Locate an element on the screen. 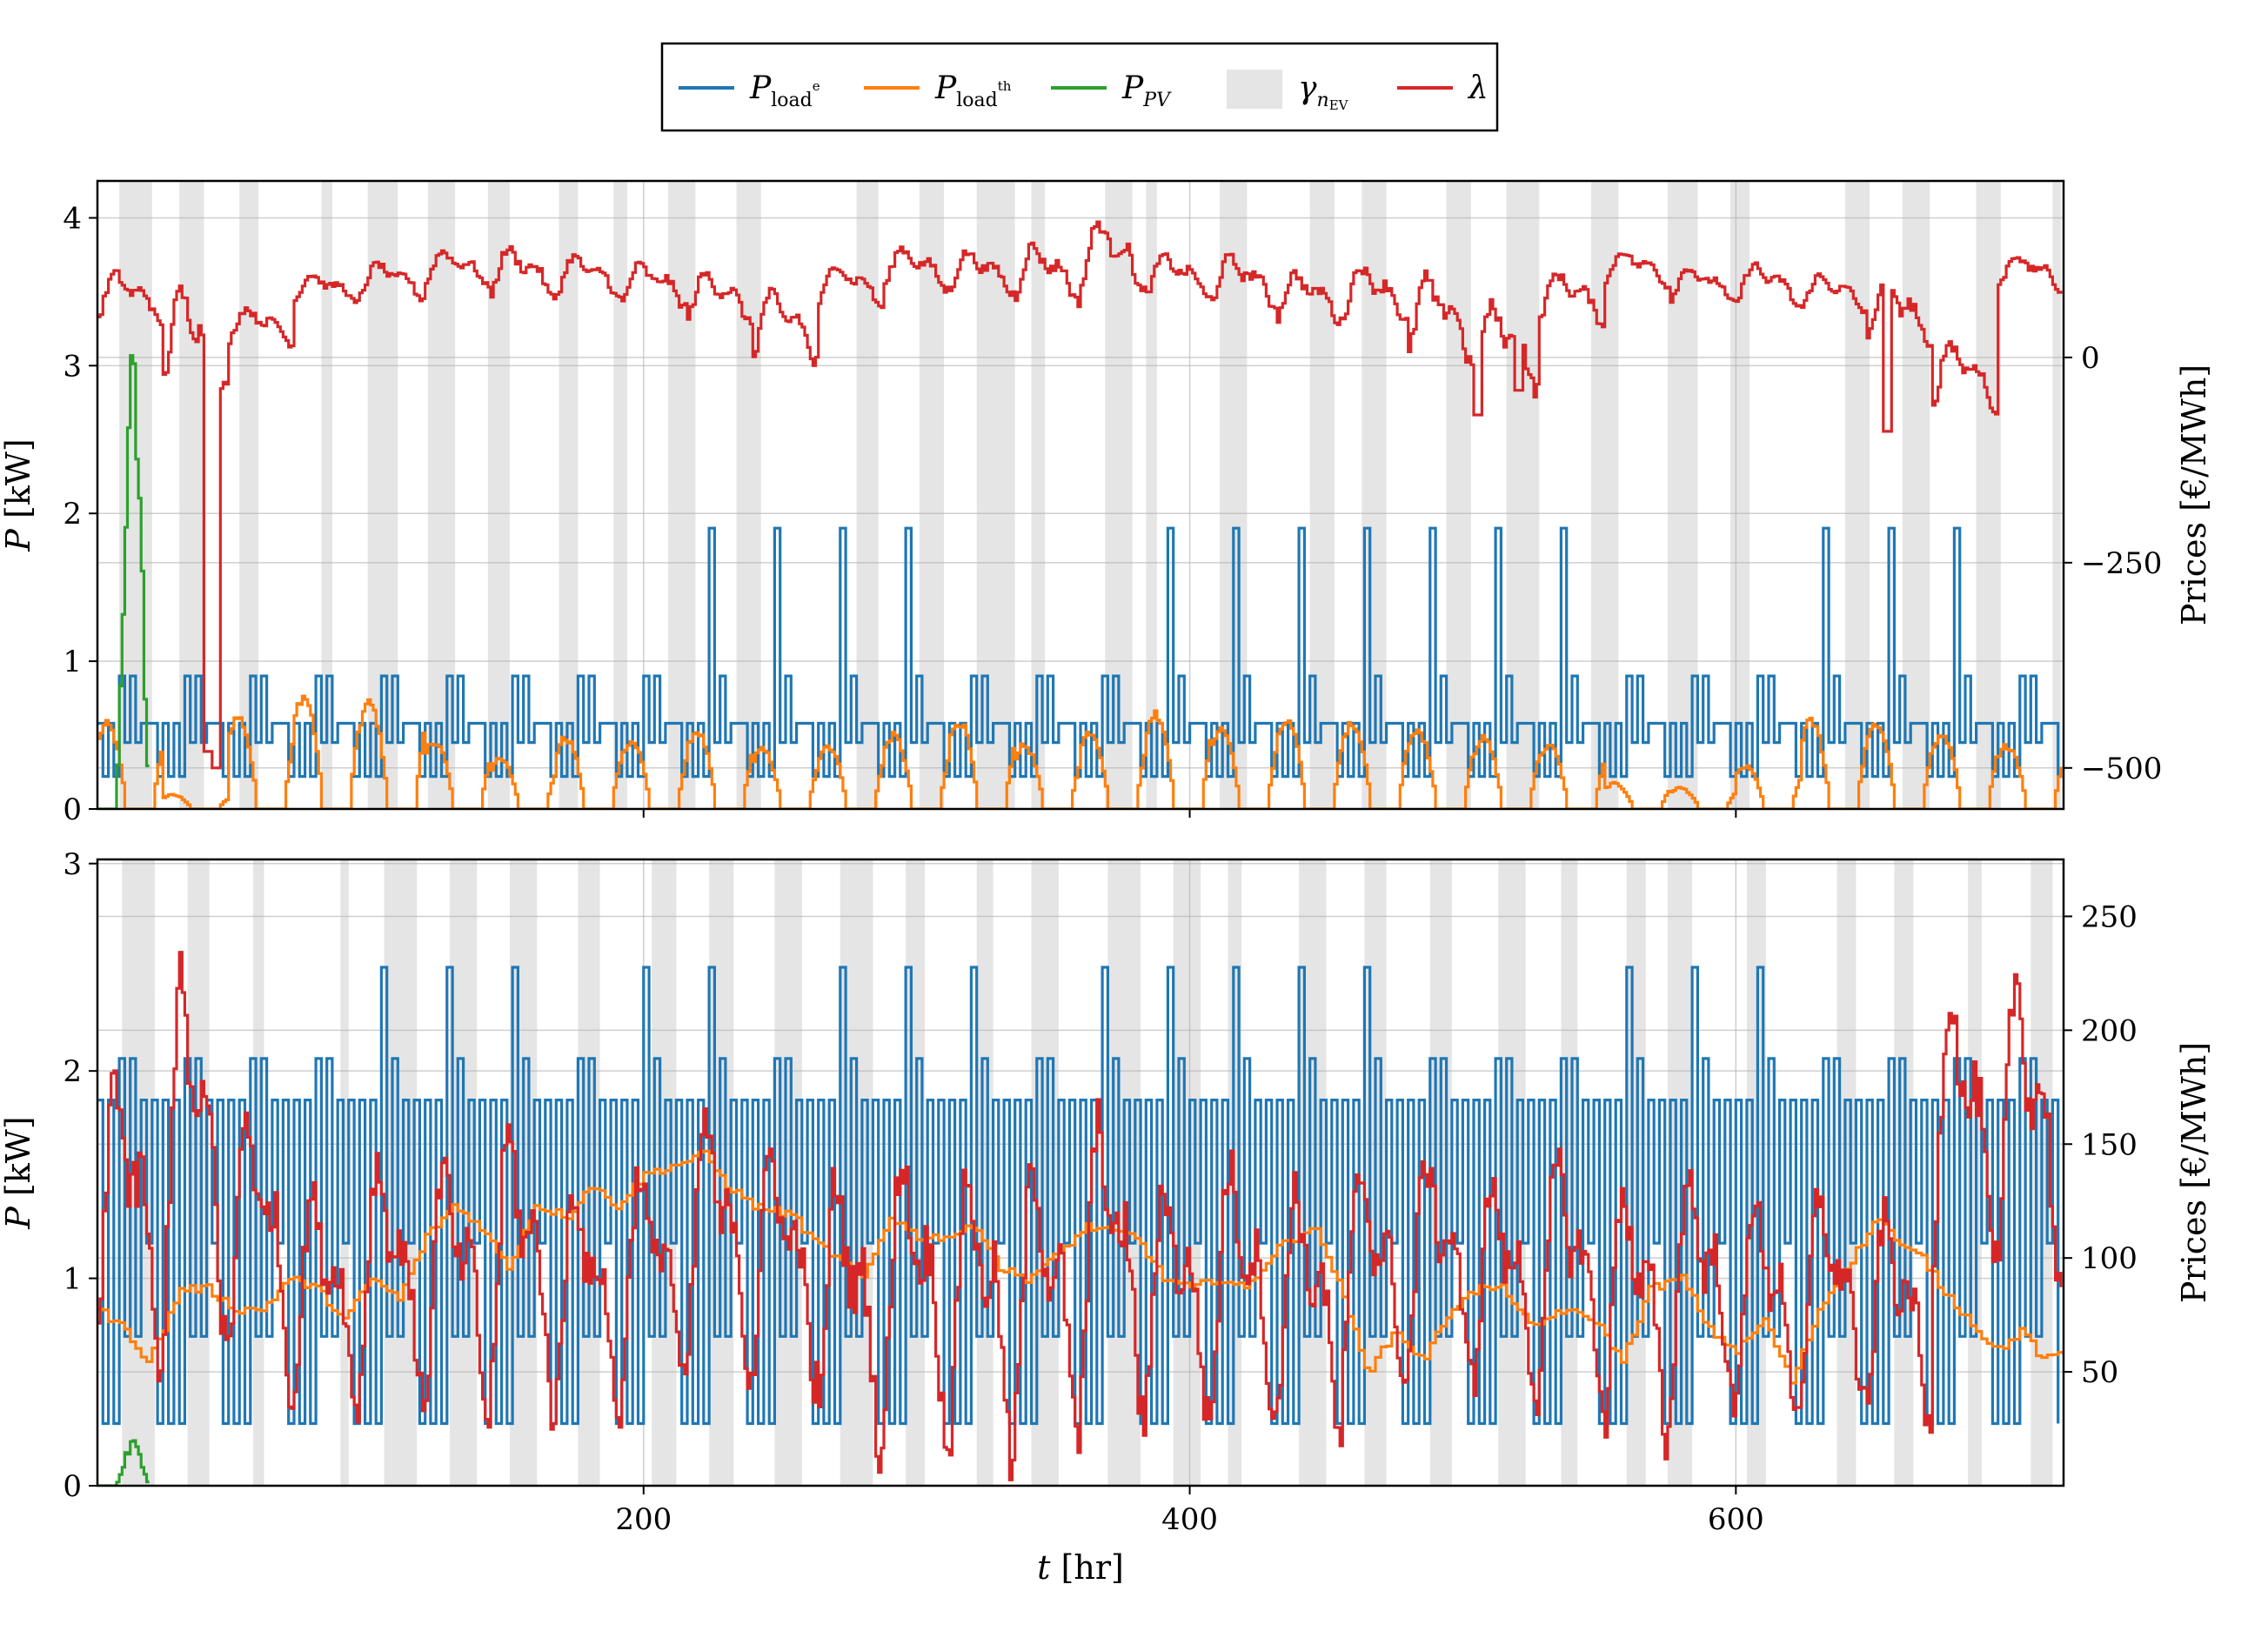 Image resolution: width=2268 pixels, height=1631 pixels. y2-tick-label: 50 is located at coordinates (2099, 1372).